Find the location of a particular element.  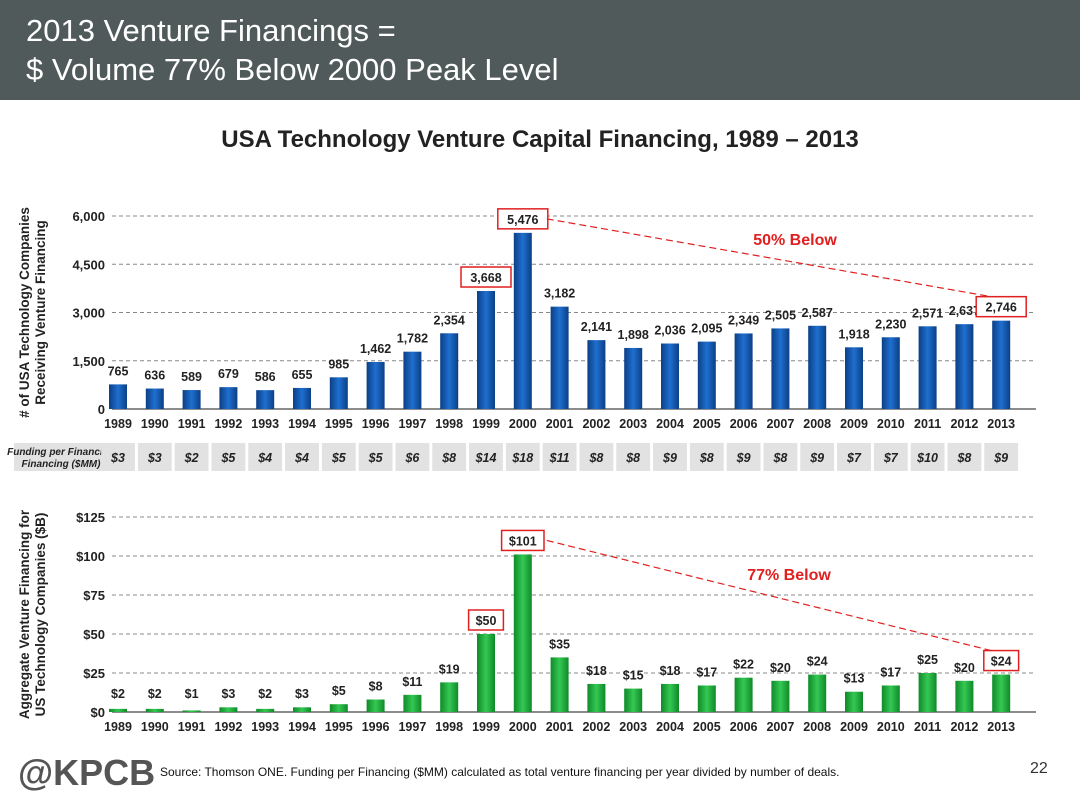

y-tick-label: $75 is located at coordinates (94, 595).